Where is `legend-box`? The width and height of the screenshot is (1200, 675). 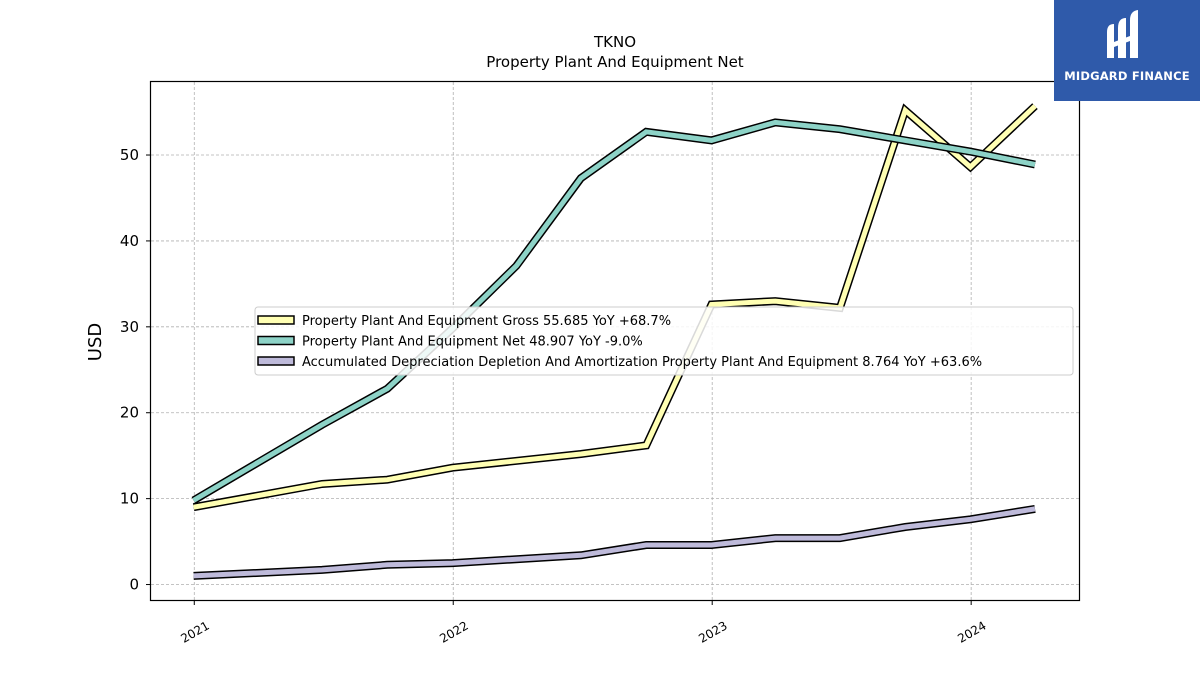 legend-box is located at coordinates (664, 341).